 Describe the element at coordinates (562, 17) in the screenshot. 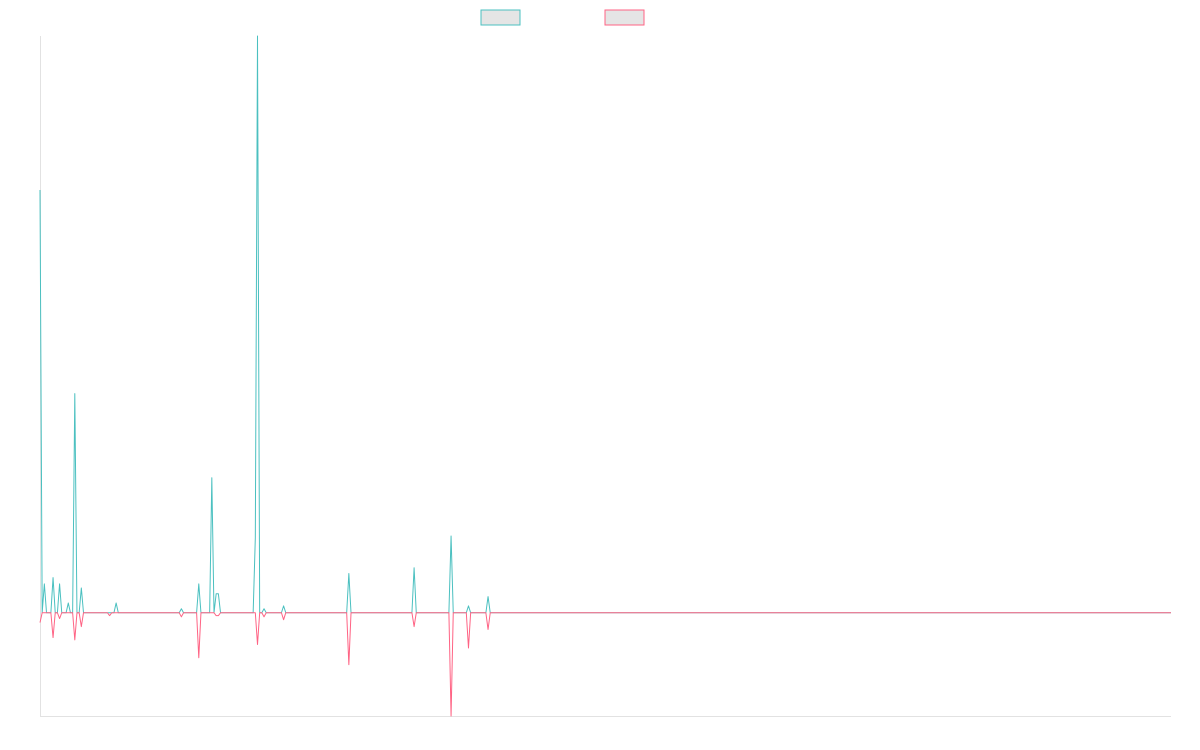

I see `legend` at that location.